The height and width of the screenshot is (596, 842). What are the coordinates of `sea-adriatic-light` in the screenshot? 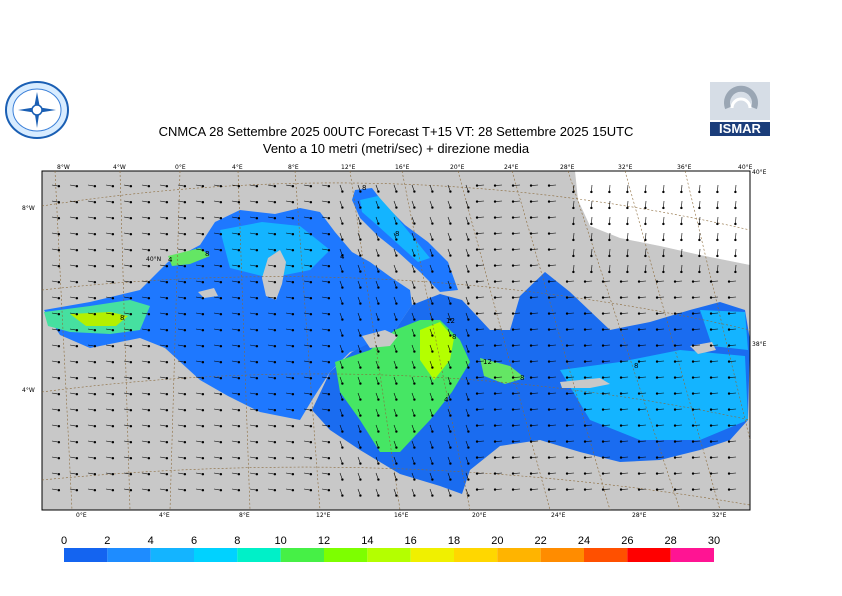 It's located at (395, 229).